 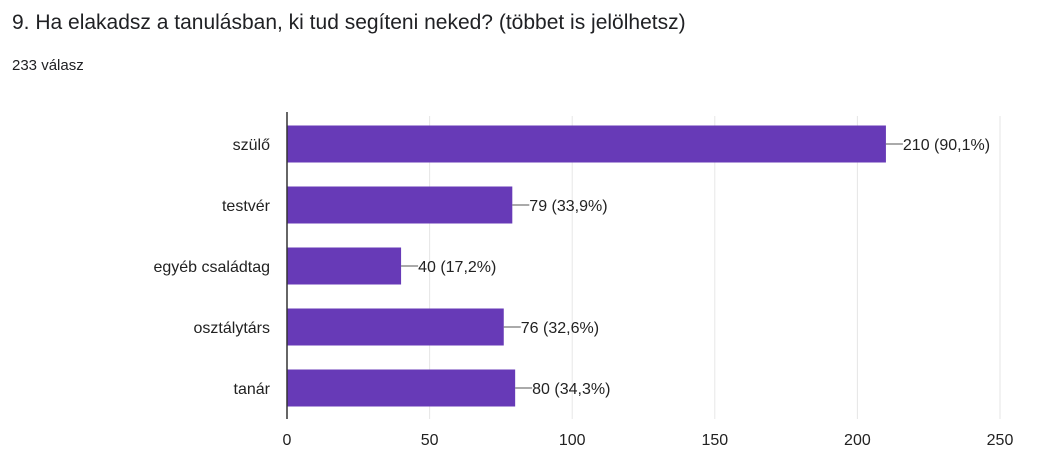 I want to click on category-label: tanár, so click(x=252, y=389).